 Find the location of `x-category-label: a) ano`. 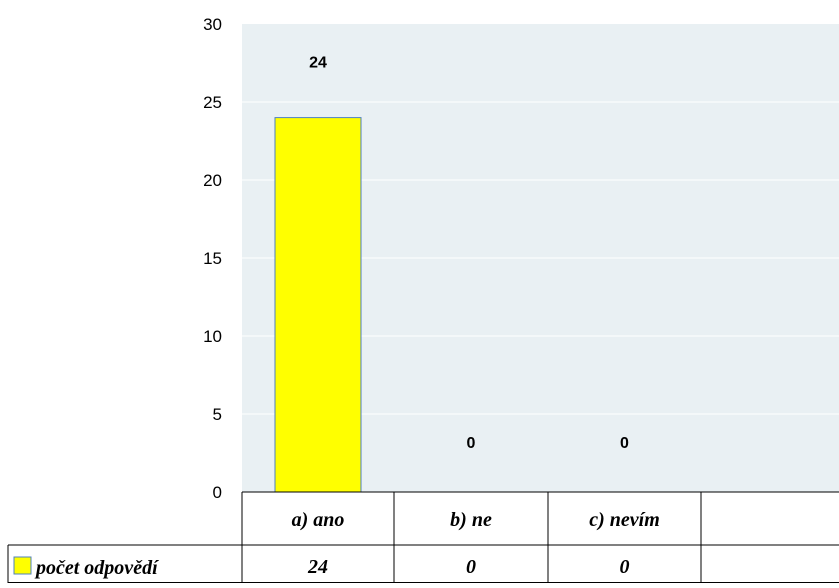

x-category-label: a) ano is located at coordinates (318, 520).